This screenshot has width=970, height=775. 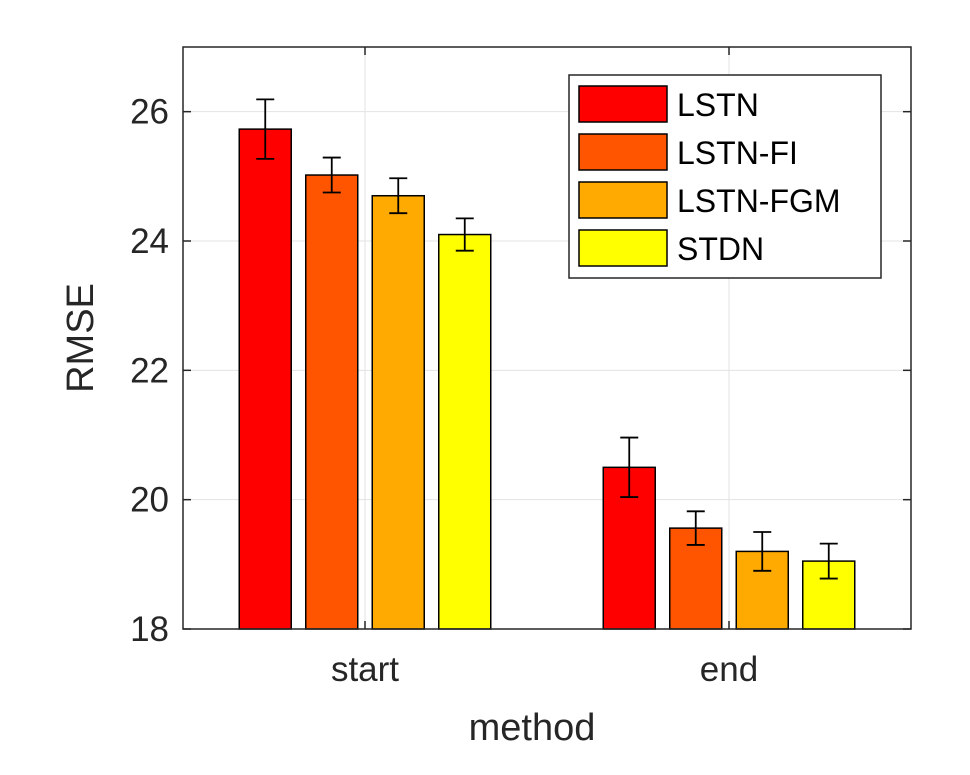 What do you see at coordinates (623, 104) in the screenshot?
I see `legend-swatch-lstn` at bounding box center [623, 104].